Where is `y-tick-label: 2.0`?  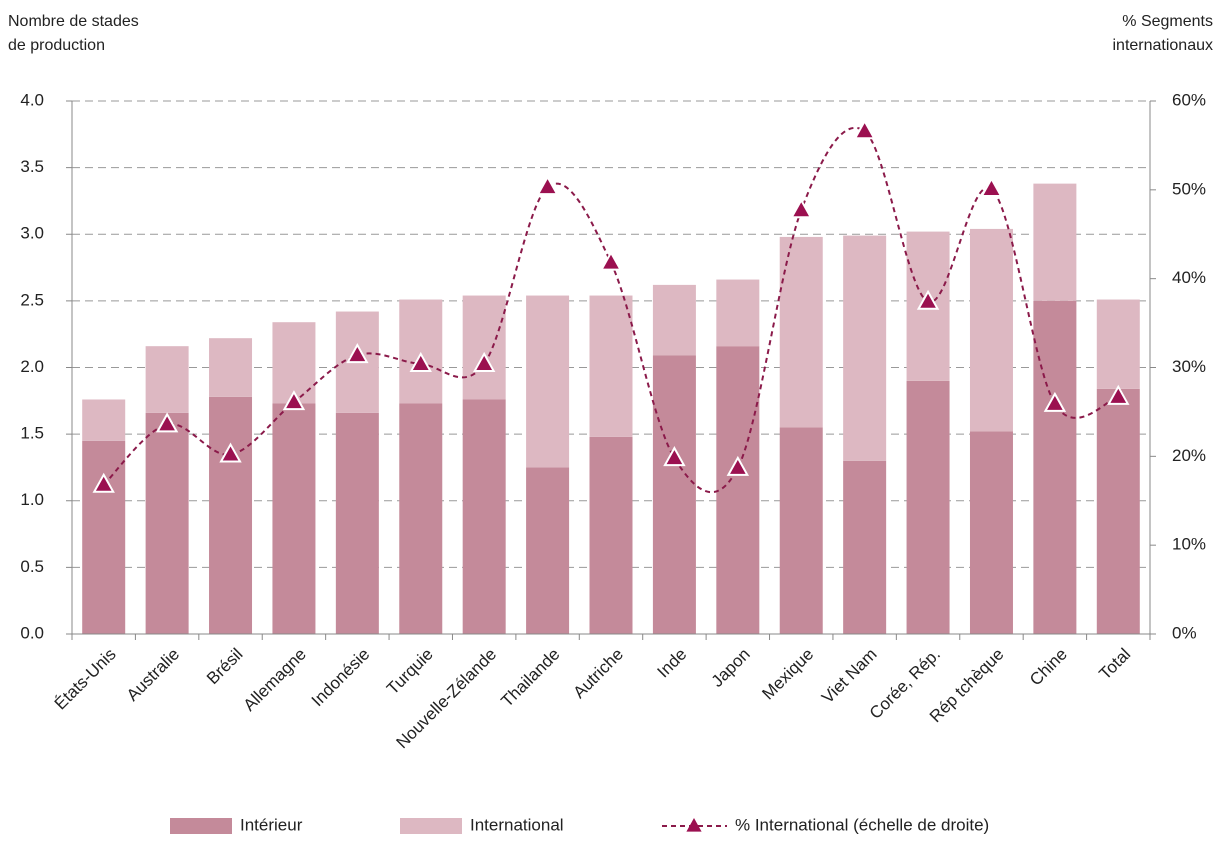 y-tick-label: 2.0 is located at coordinates (32, 366).